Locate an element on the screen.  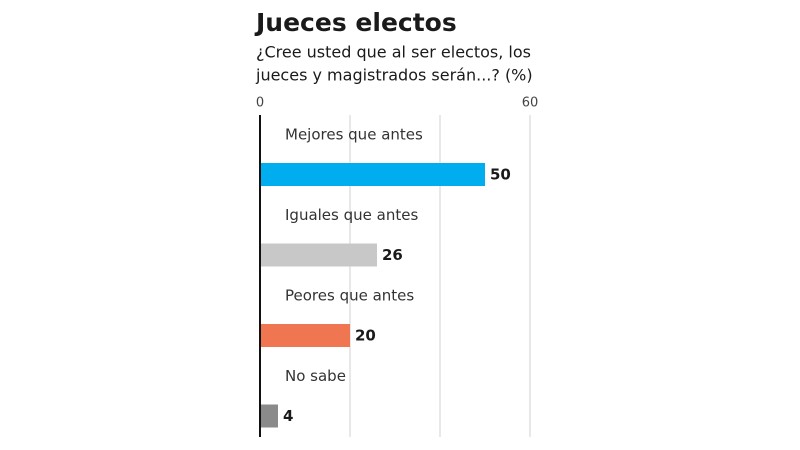
value-label: 26 is located at coordinates (392, 255).